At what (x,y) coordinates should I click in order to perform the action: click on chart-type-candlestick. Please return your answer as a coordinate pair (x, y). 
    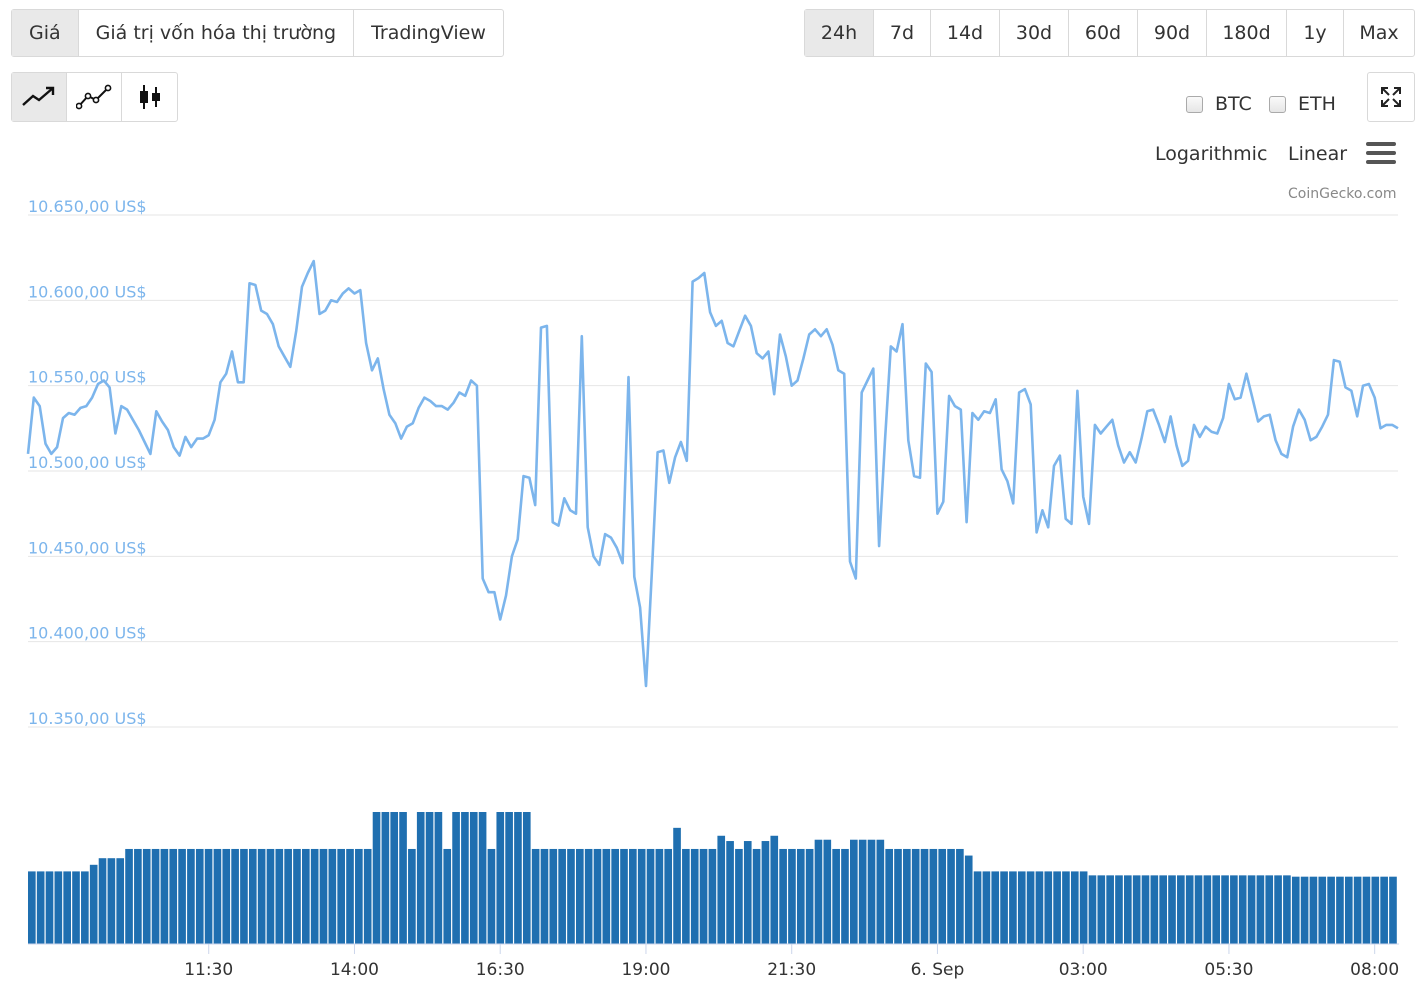
    Looking at the image, I should click on (149, 97).